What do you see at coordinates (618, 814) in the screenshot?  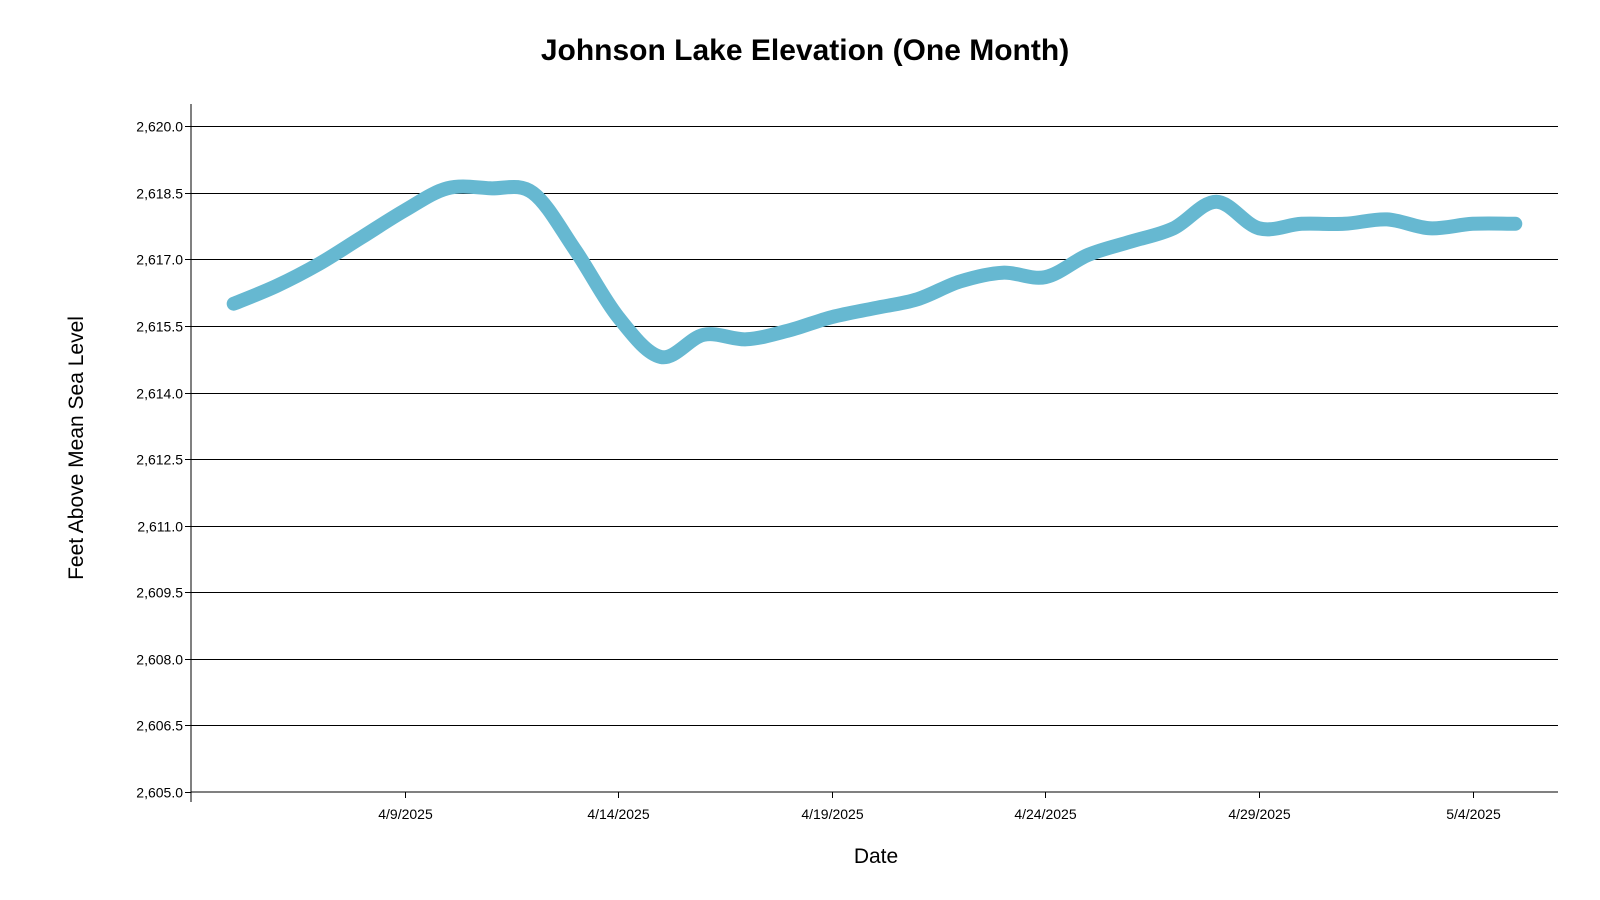 I see `x-tick-label: 4/14/2025` at bounding box center [618, 814].